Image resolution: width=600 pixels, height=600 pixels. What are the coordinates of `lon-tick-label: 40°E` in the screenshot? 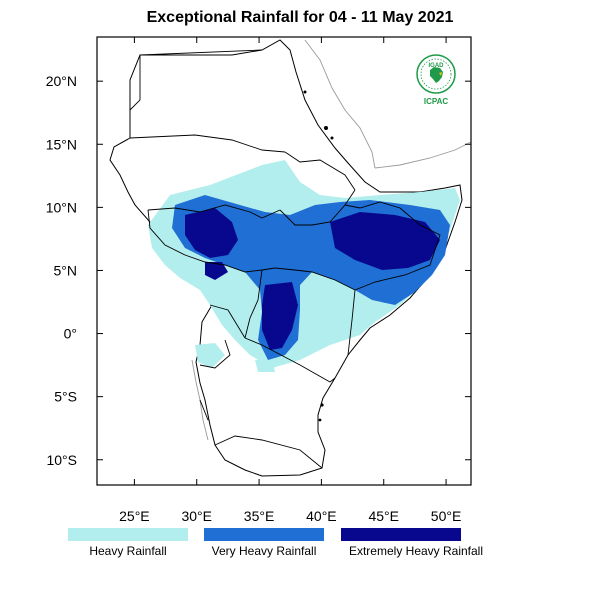 It's located at (321, 516).